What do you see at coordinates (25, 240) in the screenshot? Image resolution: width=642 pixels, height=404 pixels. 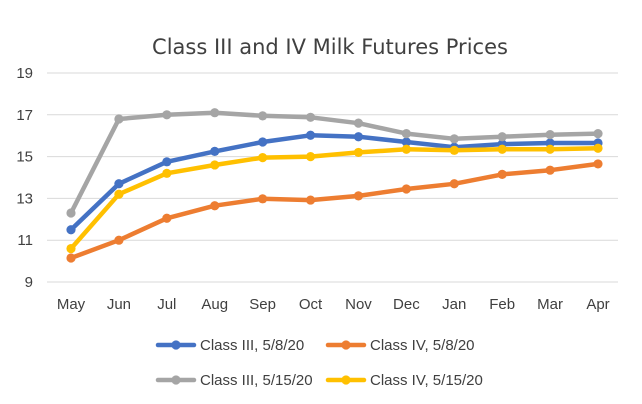 I see `y-tick-label: 11` at bounding box center [25, 240].